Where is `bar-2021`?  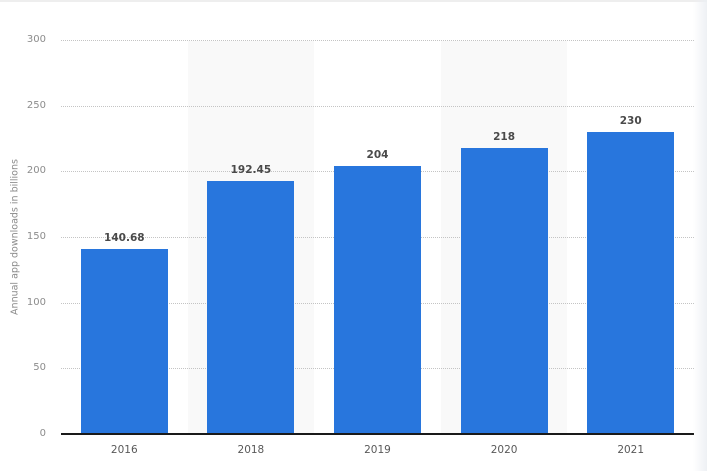 bar-2021 is located at coordinates (631, 282).